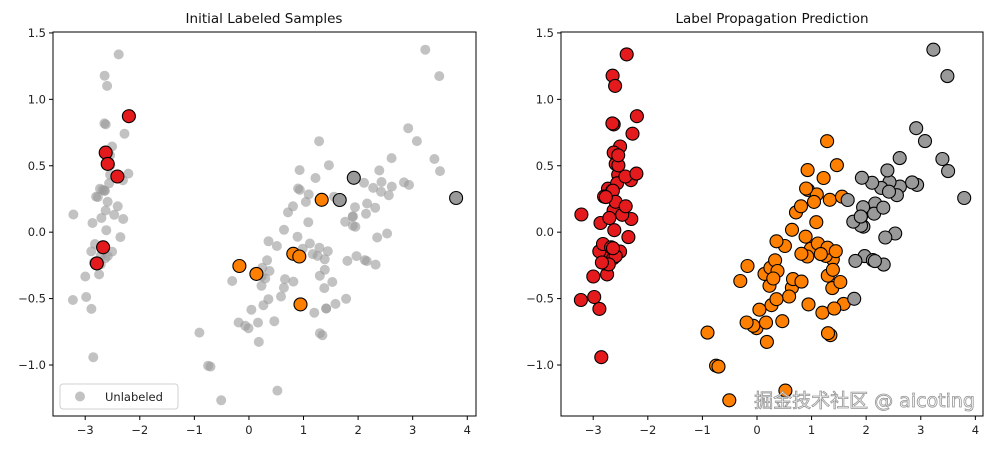  Describe the element at coordinates (545, 166) in the screenshot. I see `y-tick-label: 0.5` at that location.